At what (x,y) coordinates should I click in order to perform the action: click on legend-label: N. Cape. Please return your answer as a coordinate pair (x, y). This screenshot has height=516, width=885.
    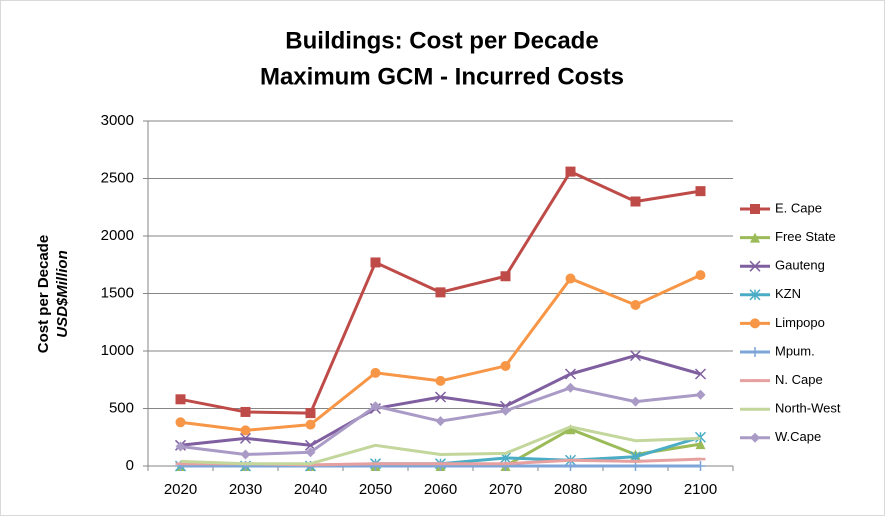
    Looking at the image, I should click on (799, 379).